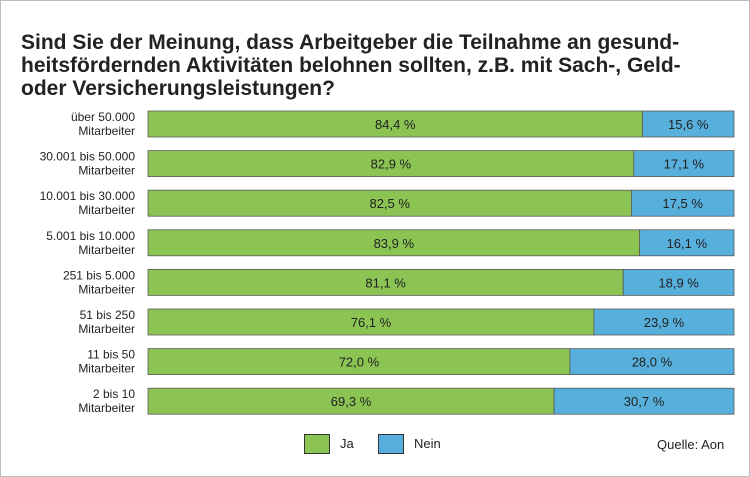 The image size is (750, 477). I want to click on data-label: 81,1 %, so click(385, 282).